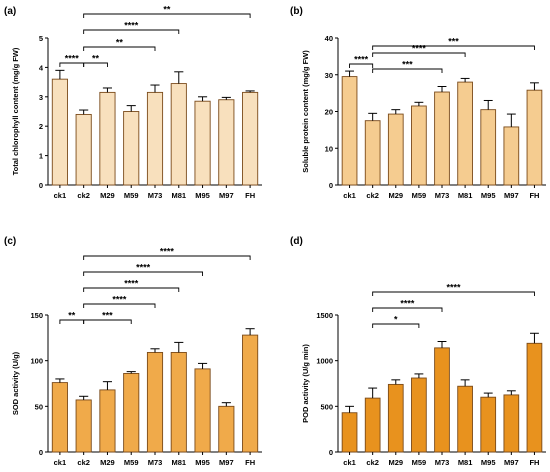 Image resolution: width=550 pixels, height=472 pixels. Describe the element at coordinates (10, 11) in the screenshot. I see `panel-letter: (a)` at that location.